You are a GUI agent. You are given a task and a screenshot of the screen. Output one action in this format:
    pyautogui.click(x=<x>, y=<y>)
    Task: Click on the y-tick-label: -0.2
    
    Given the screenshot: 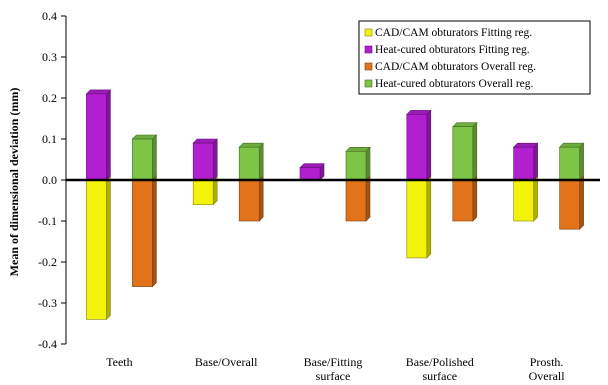 What is the action you would take?
    pyautogui.click(x=47, y=262)
    